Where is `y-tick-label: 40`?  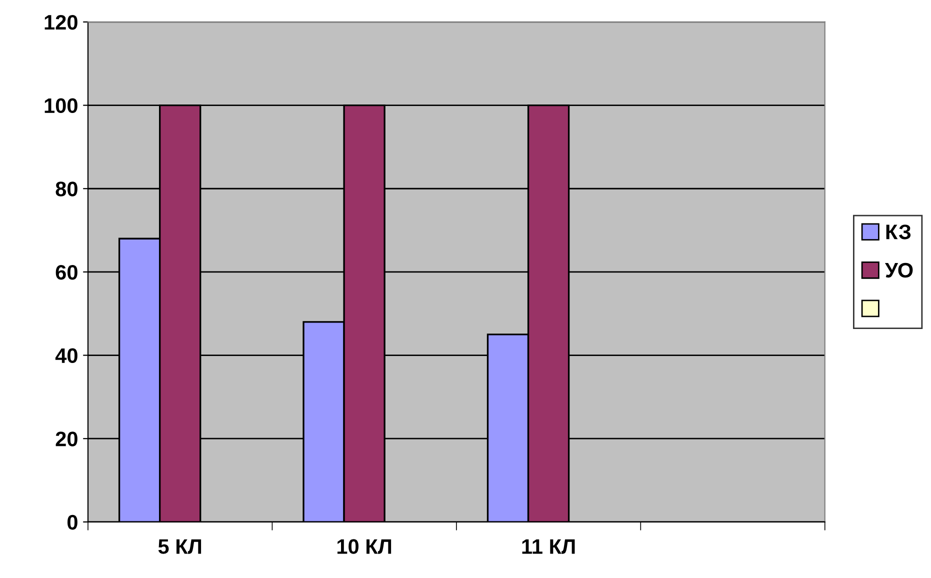
y-tick-label: 40 is located at coordinates (66, 356).